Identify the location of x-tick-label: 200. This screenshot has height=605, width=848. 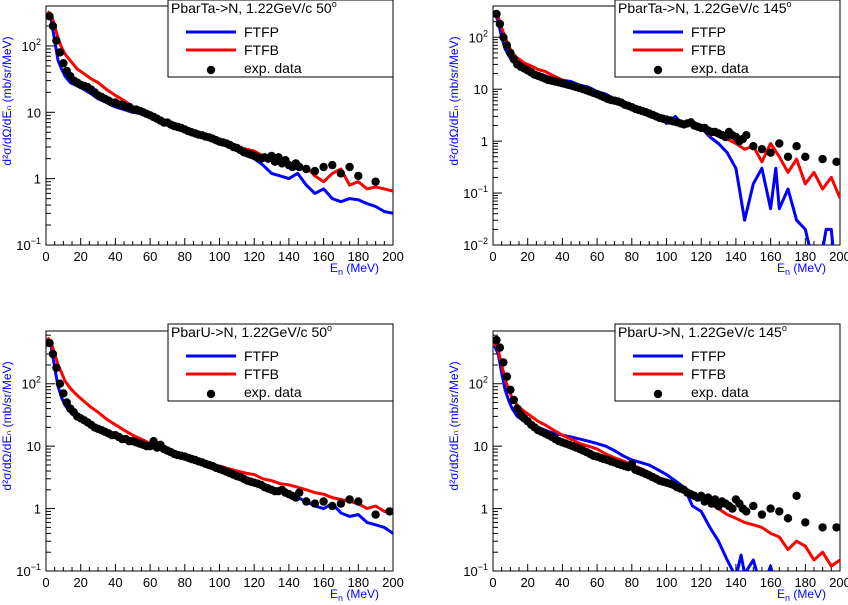
(393, 256).